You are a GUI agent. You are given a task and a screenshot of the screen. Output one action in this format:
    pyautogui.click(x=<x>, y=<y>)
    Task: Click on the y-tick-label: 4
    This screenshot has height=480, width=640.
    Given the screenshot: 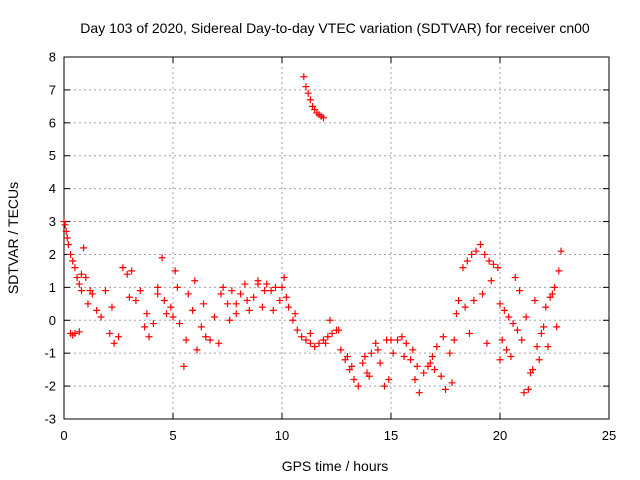 What is the action you would take?
    pyautogui.click(x=52, y=188)
    